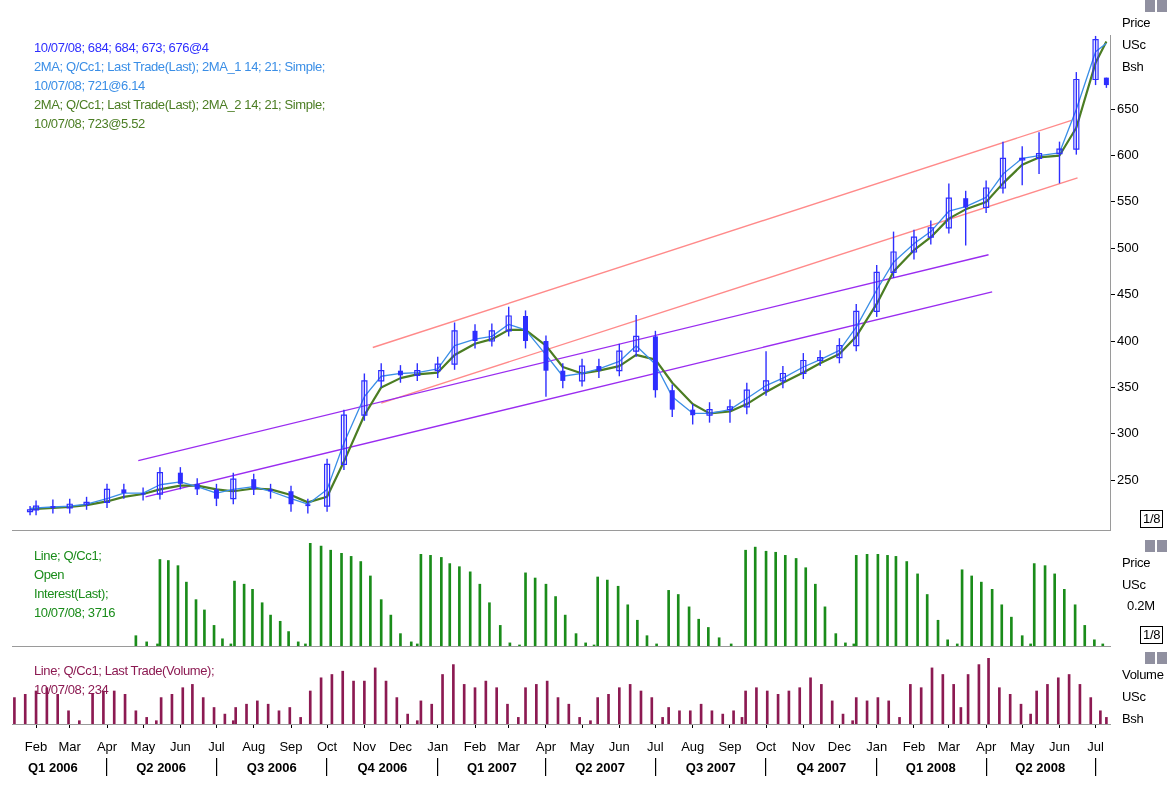  I want to click on text: 0.2M, so click(1141, 605).